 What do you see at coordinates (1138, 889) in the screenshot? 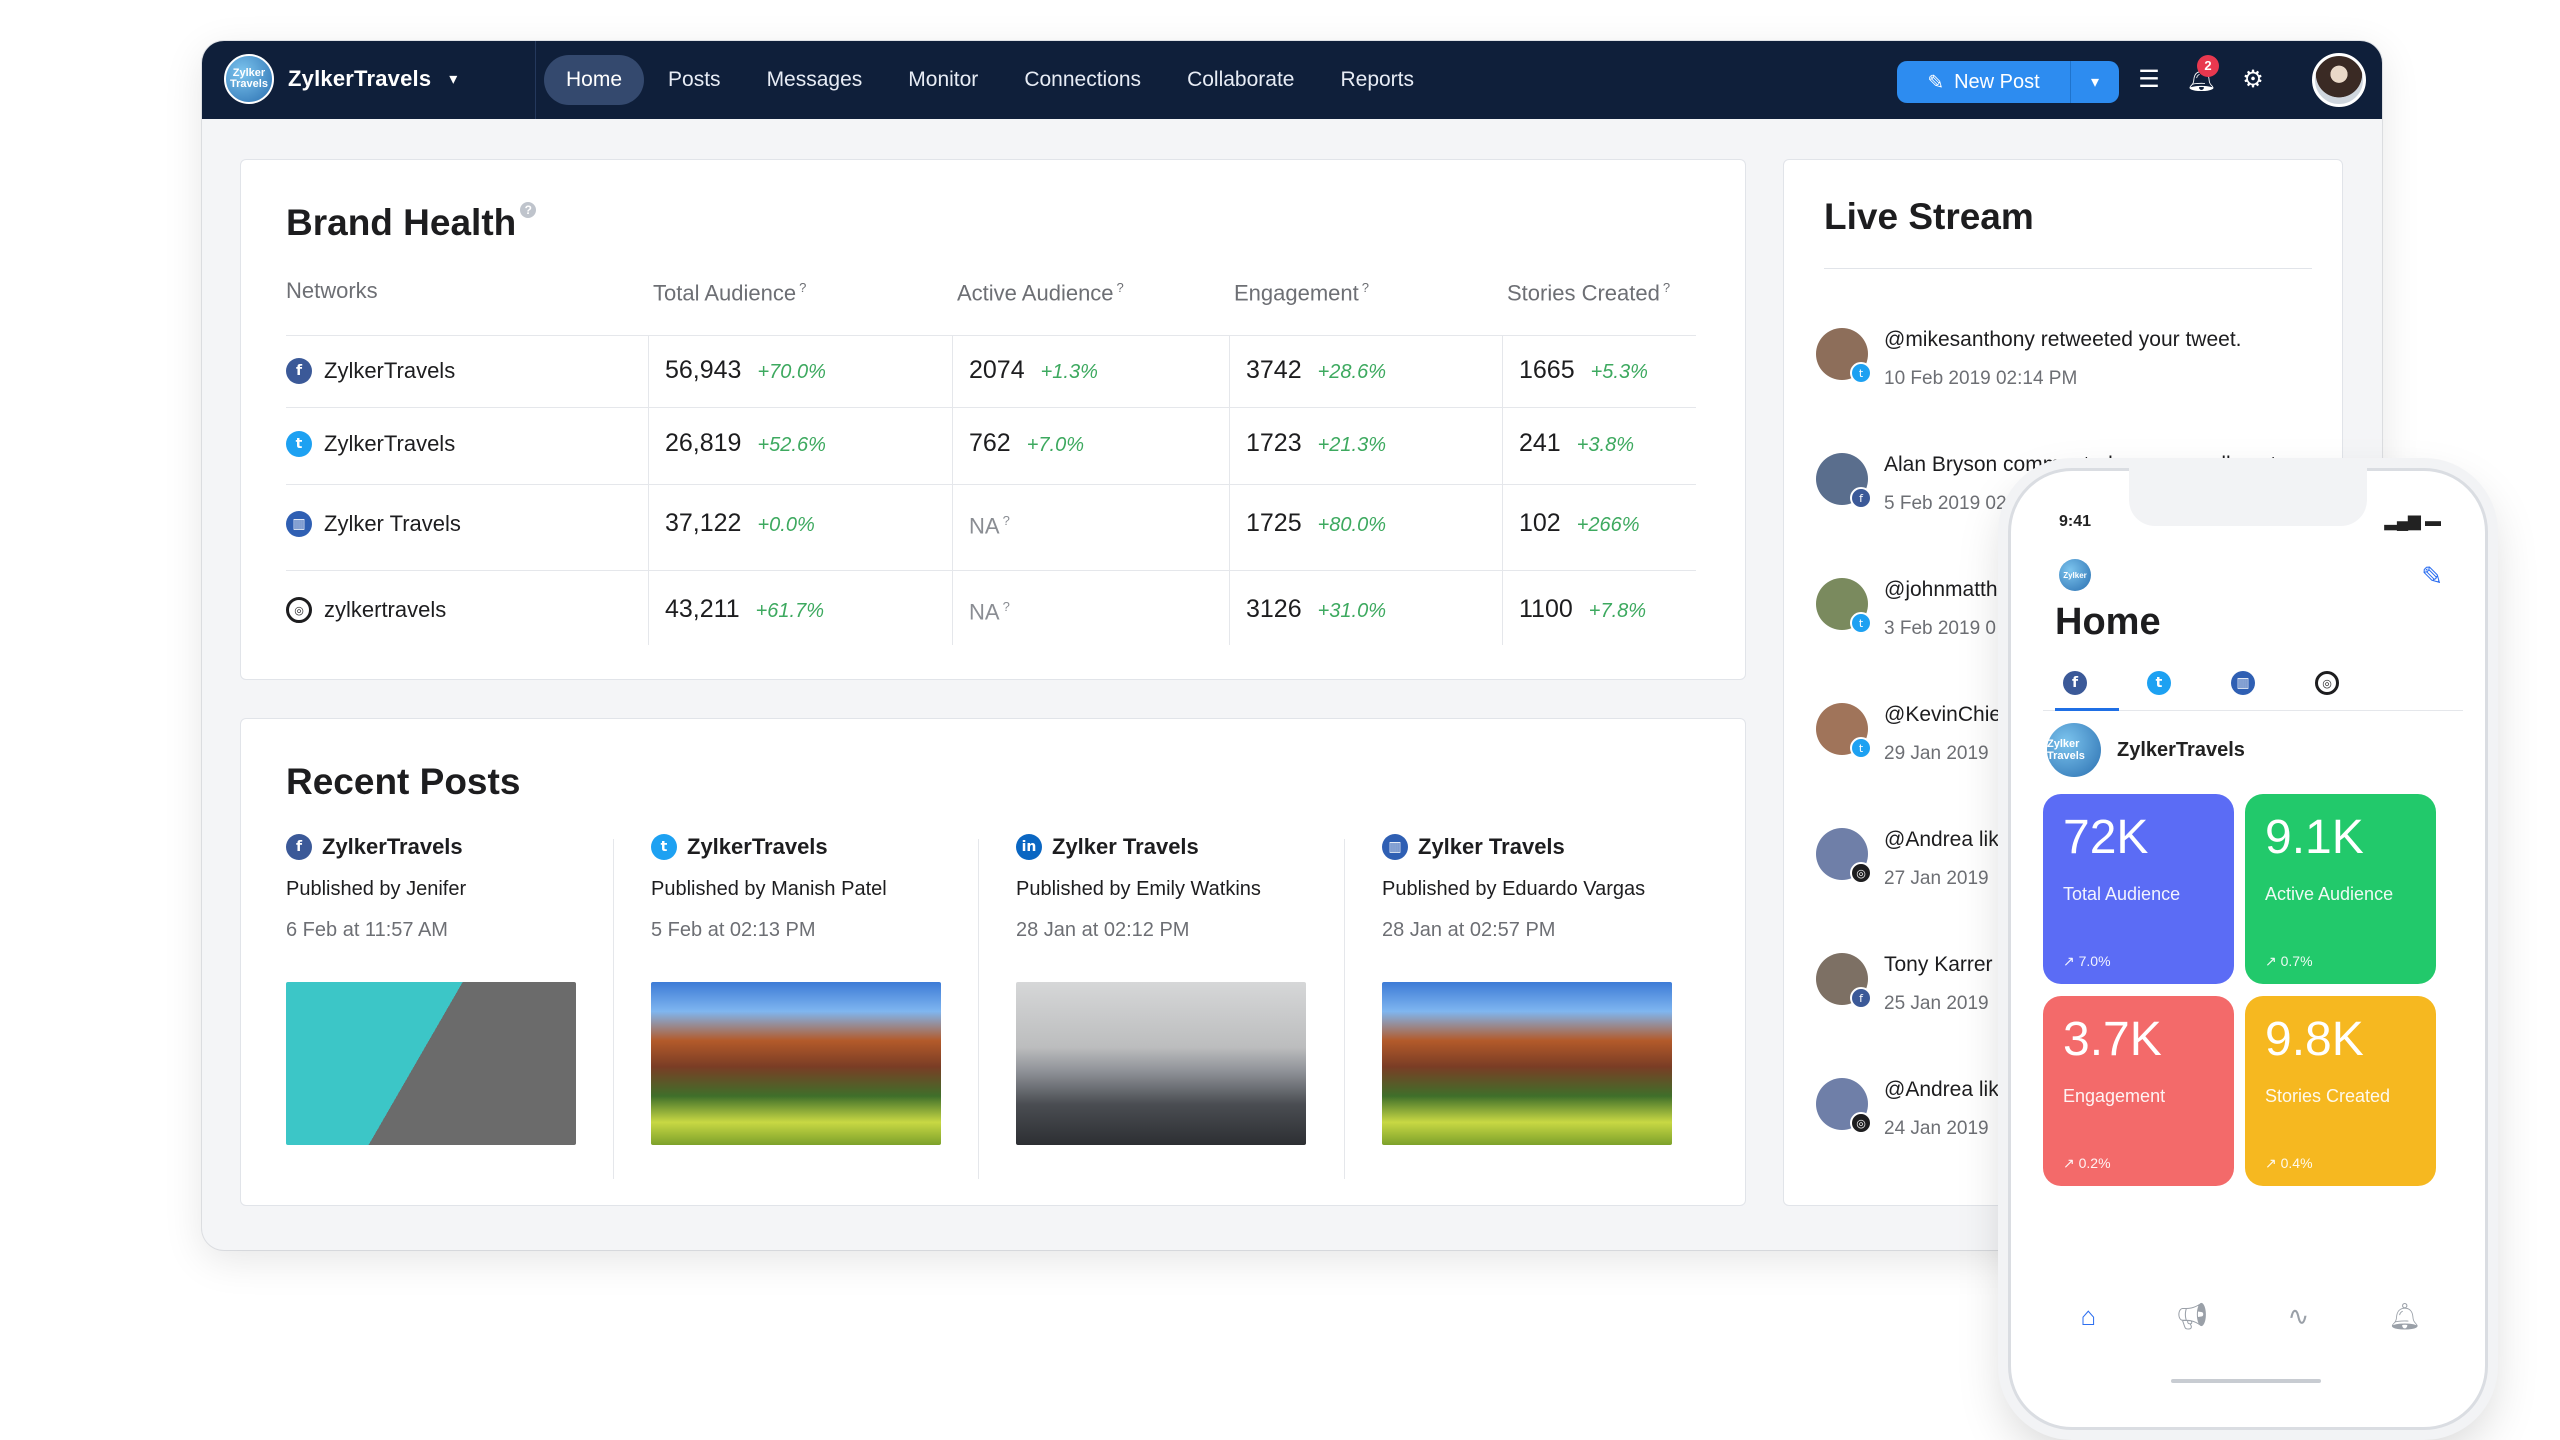
I see `post-author: Published by Emily Watkins` at bounding box center [1138, 889].